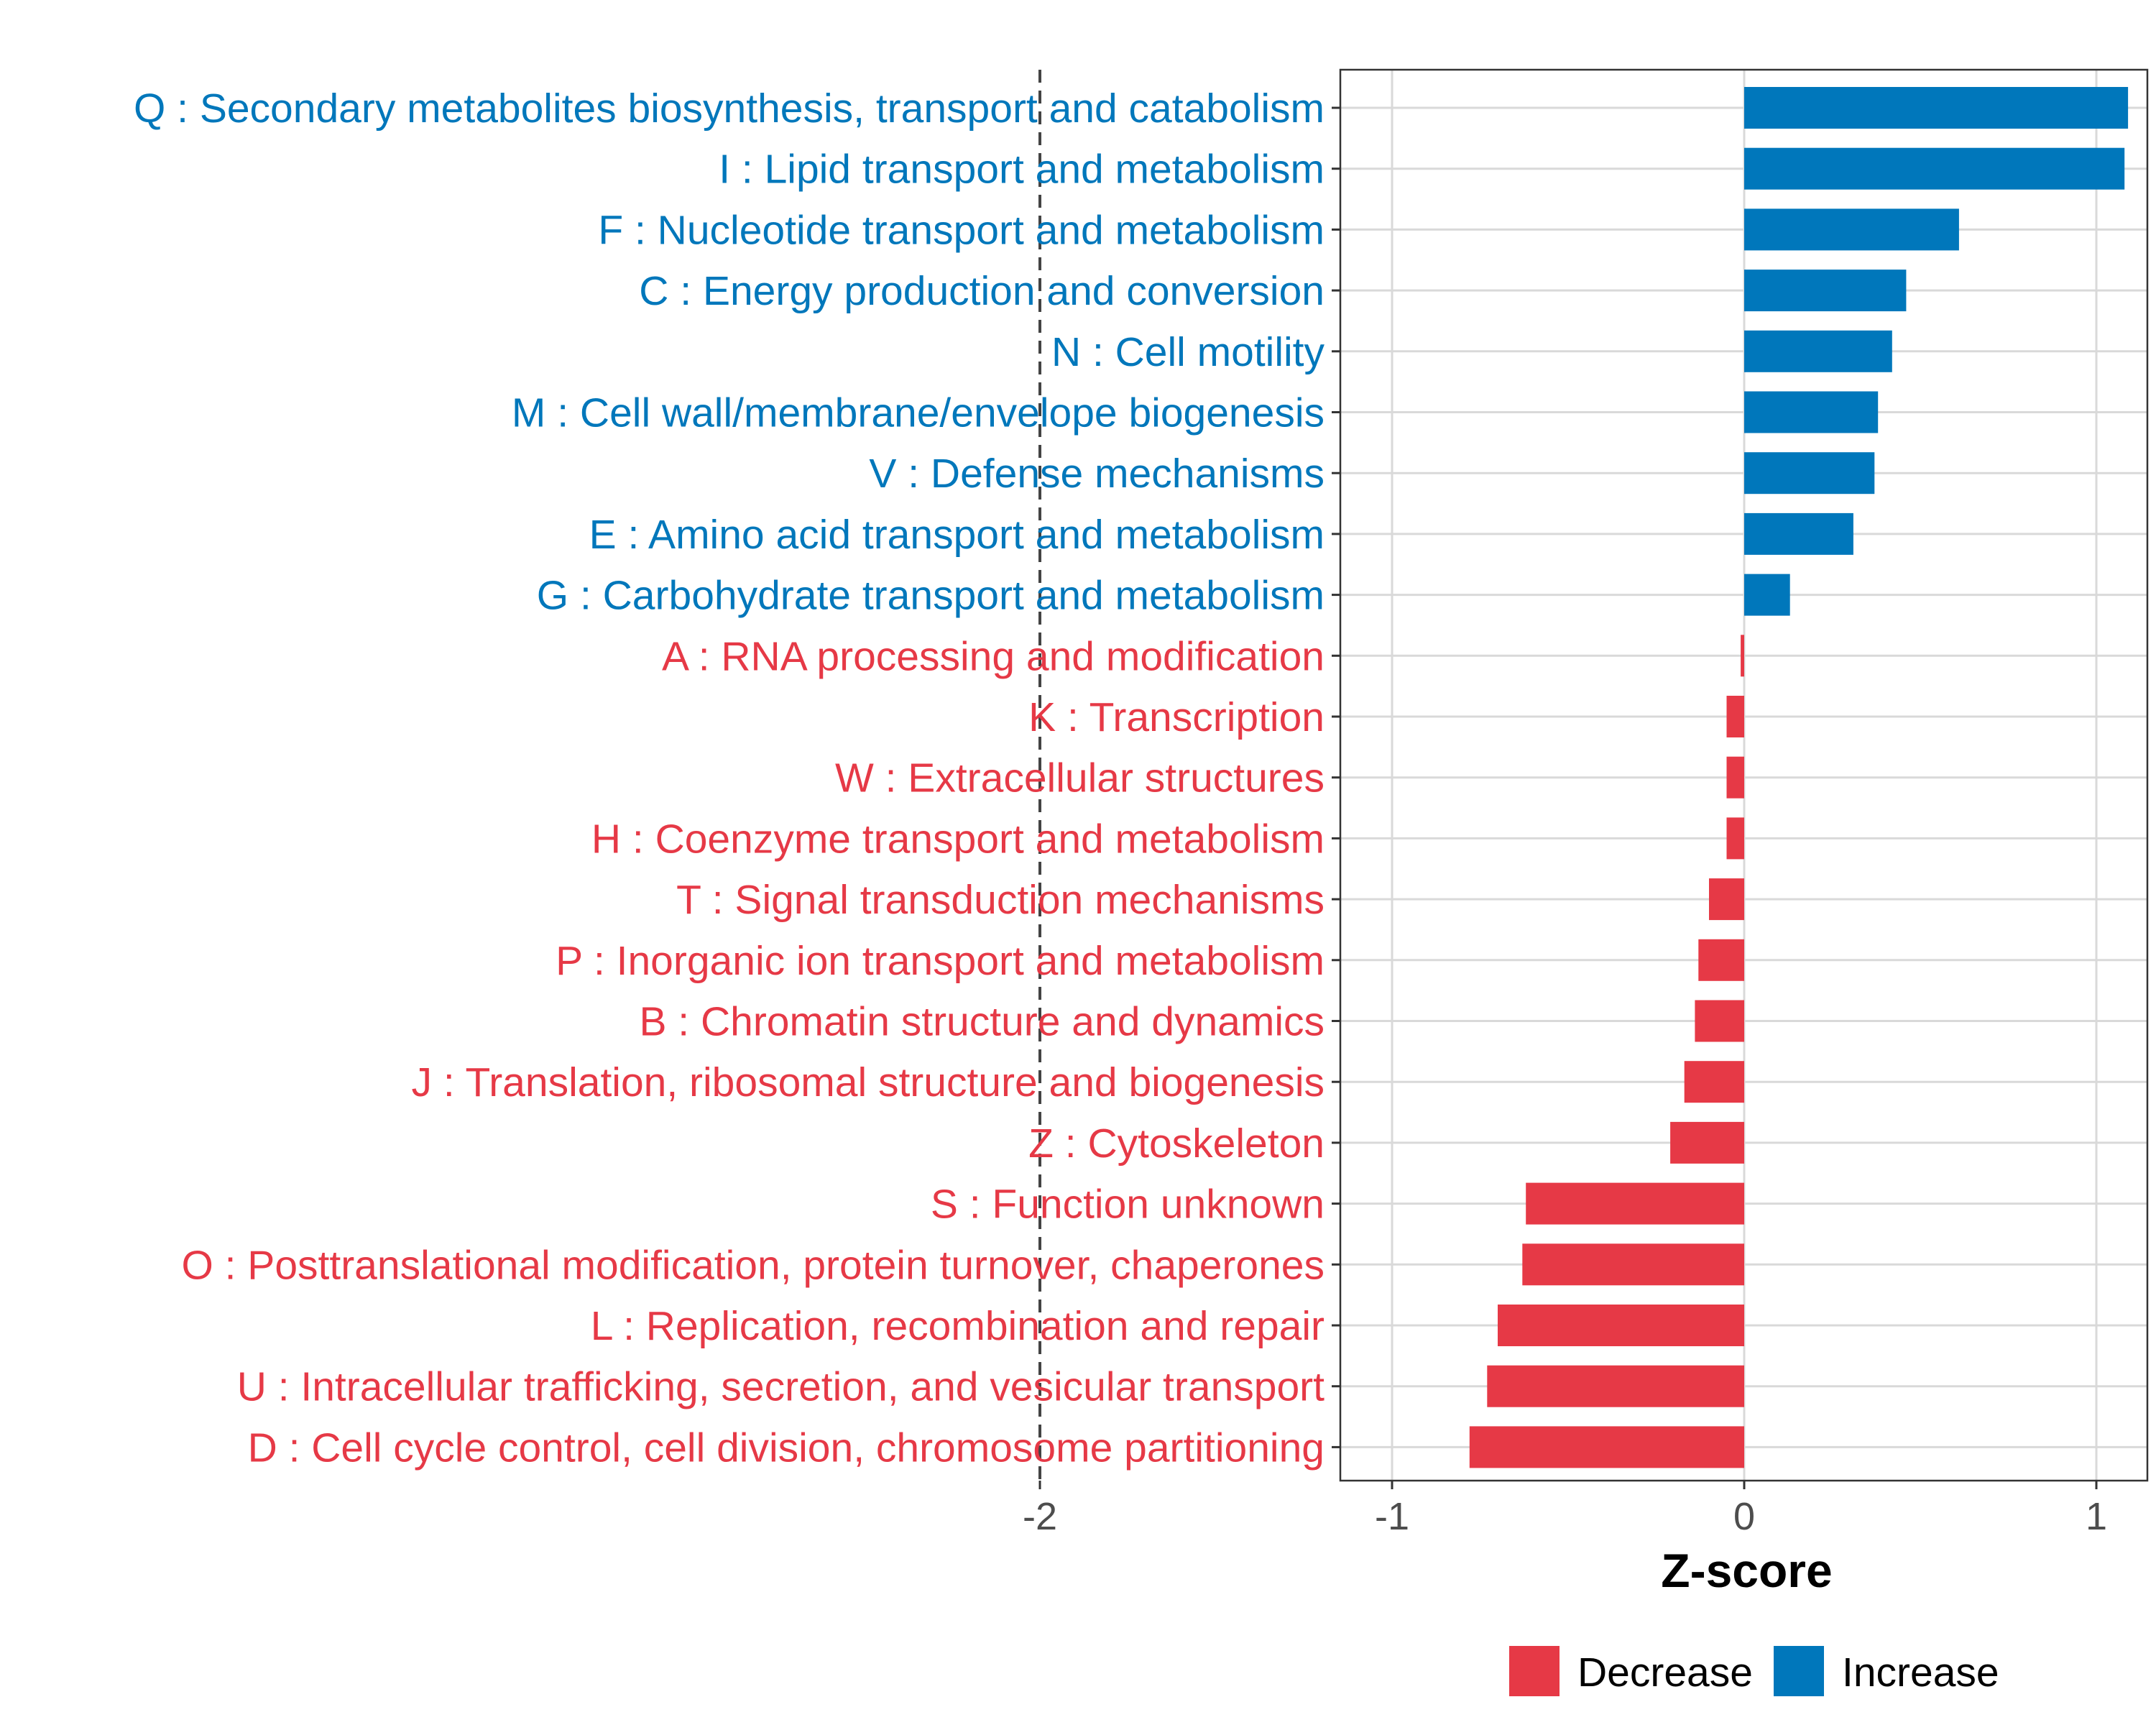  Describe the element at coordinates (1176, 717) in the screenshot. I see `y-tick-label: K : Transcription` at that location.